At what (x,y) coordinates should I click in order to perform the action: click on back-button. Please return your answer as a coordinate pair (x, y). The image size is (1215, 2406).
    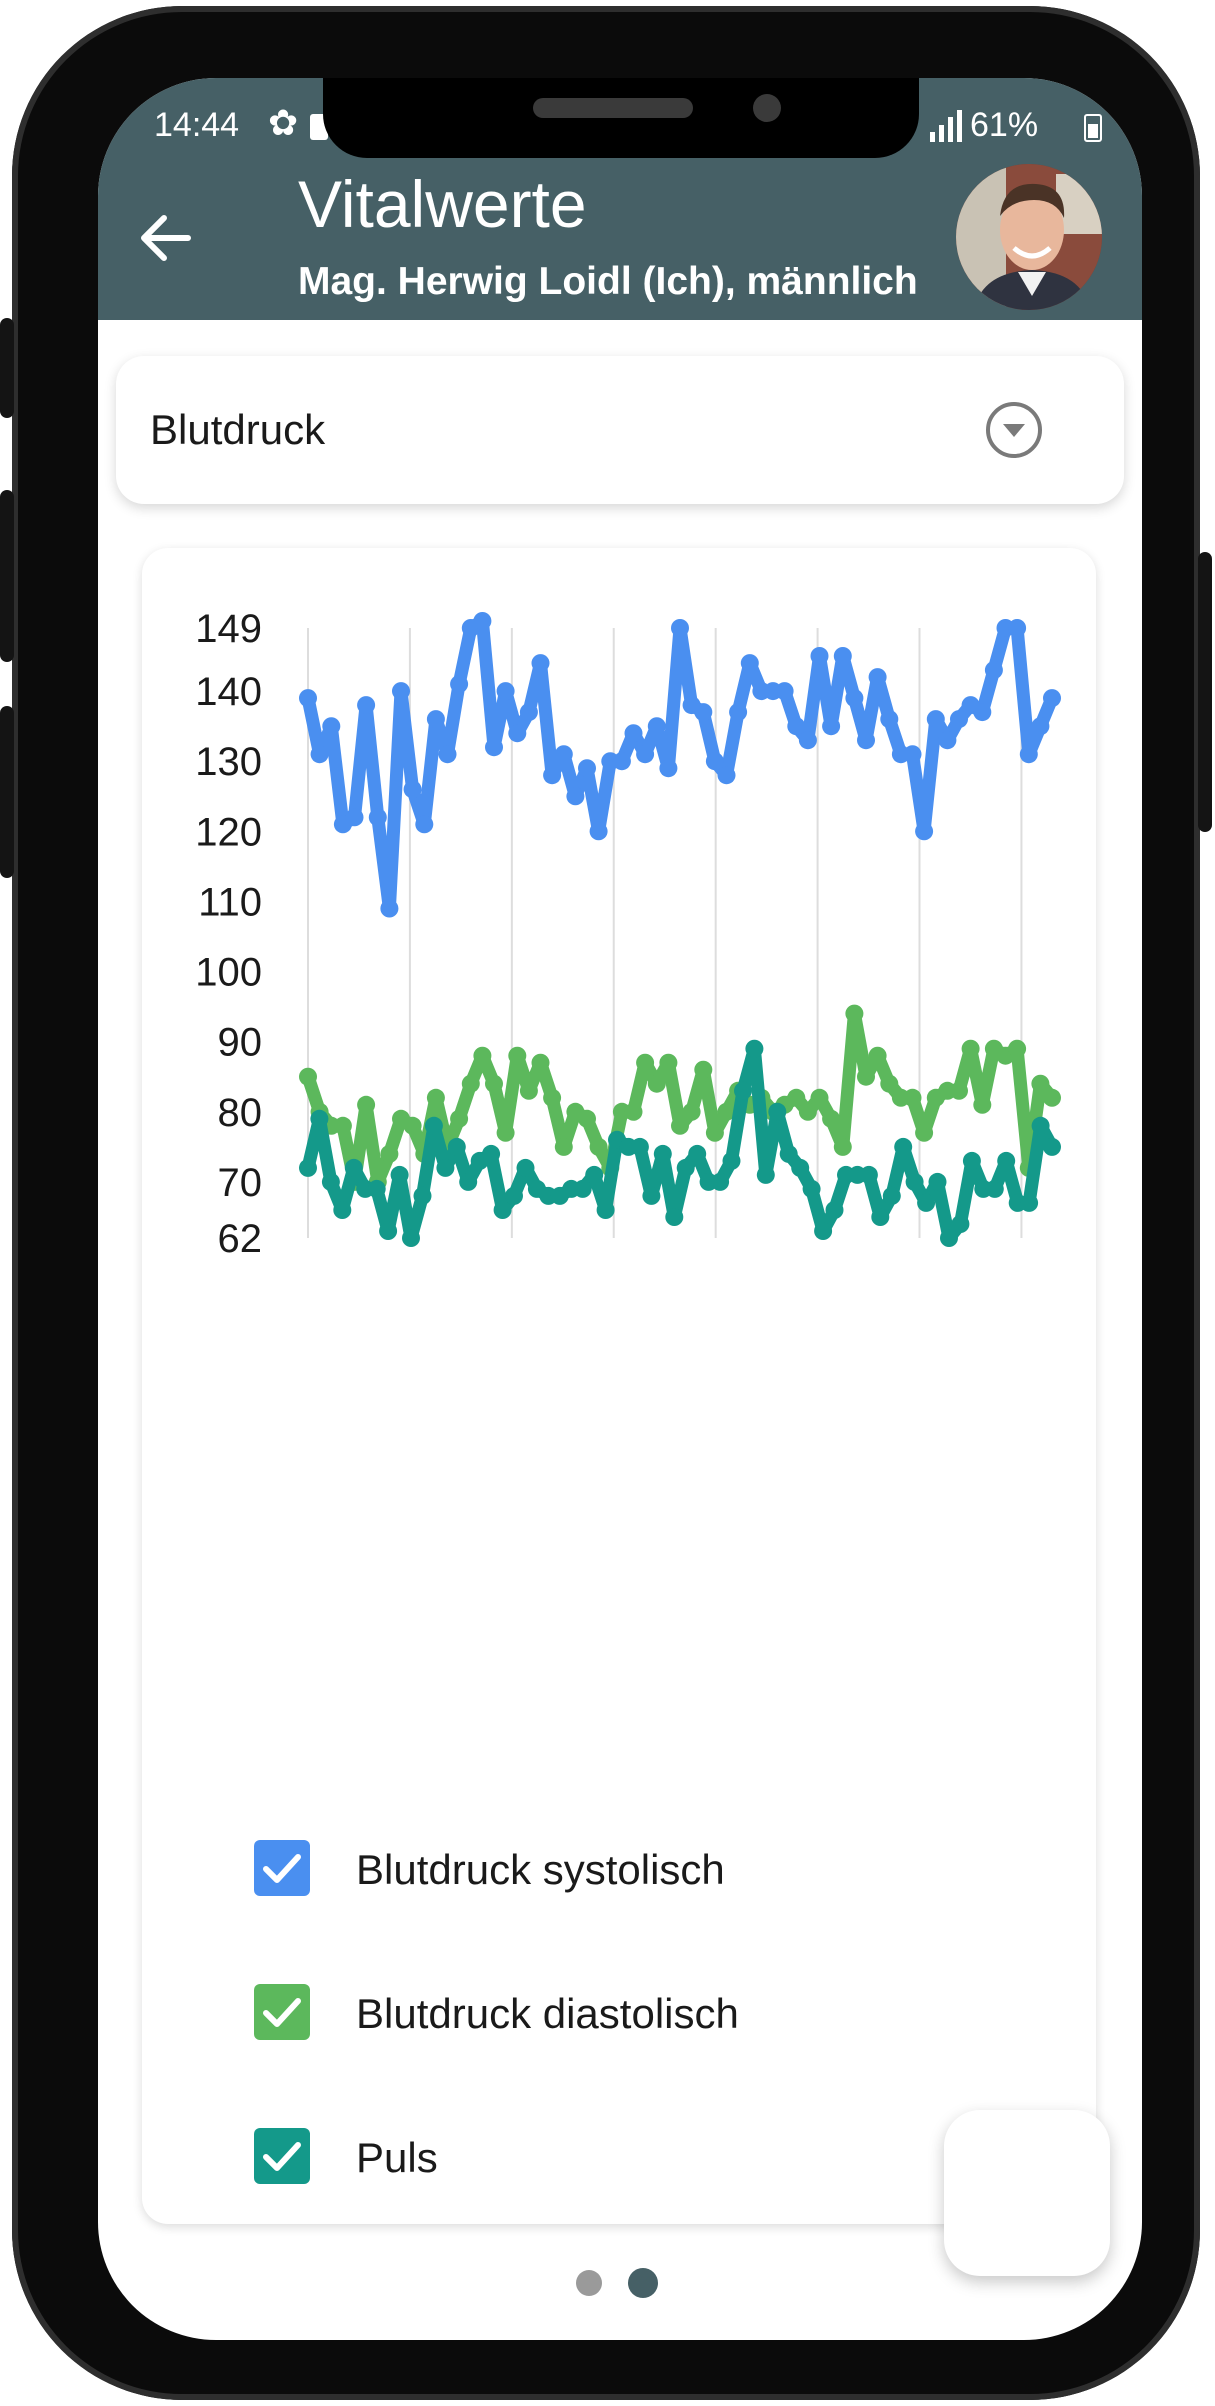
    Looking at the image, I should click on (166, 238).